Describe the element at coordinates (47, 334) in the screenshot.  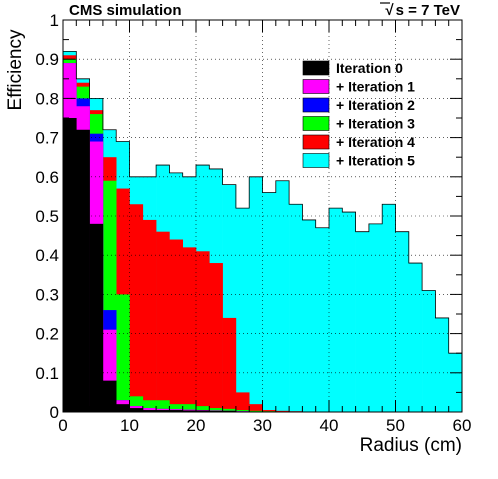
I see `y-tick-label-2: 0.2` at that location.